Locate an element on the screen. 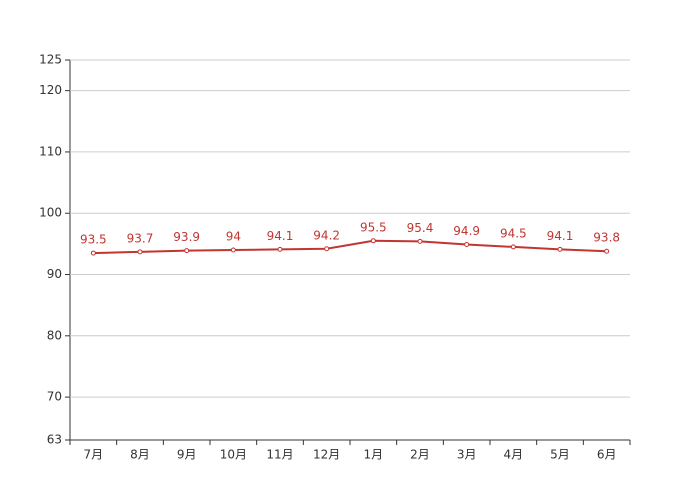  x-tick-label: 6月 is located at coordinates (607, 455).